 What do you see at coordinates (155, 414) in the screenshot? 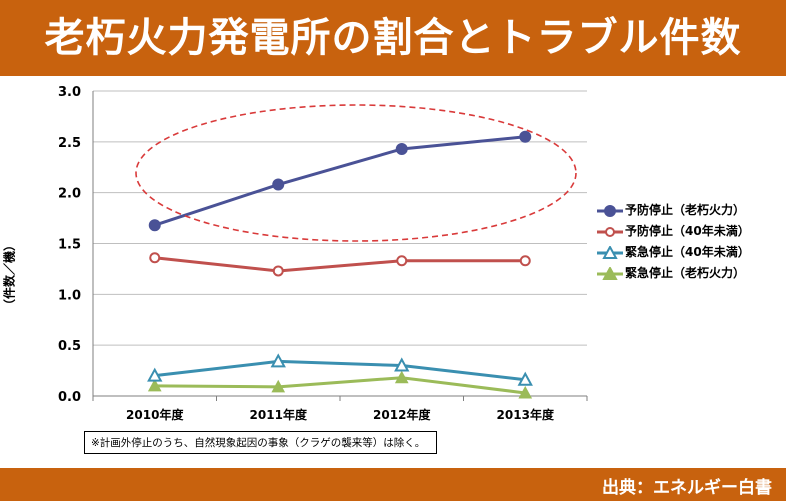
I see `x-tick-label: 2010年度` at bounding box center [155, 414].